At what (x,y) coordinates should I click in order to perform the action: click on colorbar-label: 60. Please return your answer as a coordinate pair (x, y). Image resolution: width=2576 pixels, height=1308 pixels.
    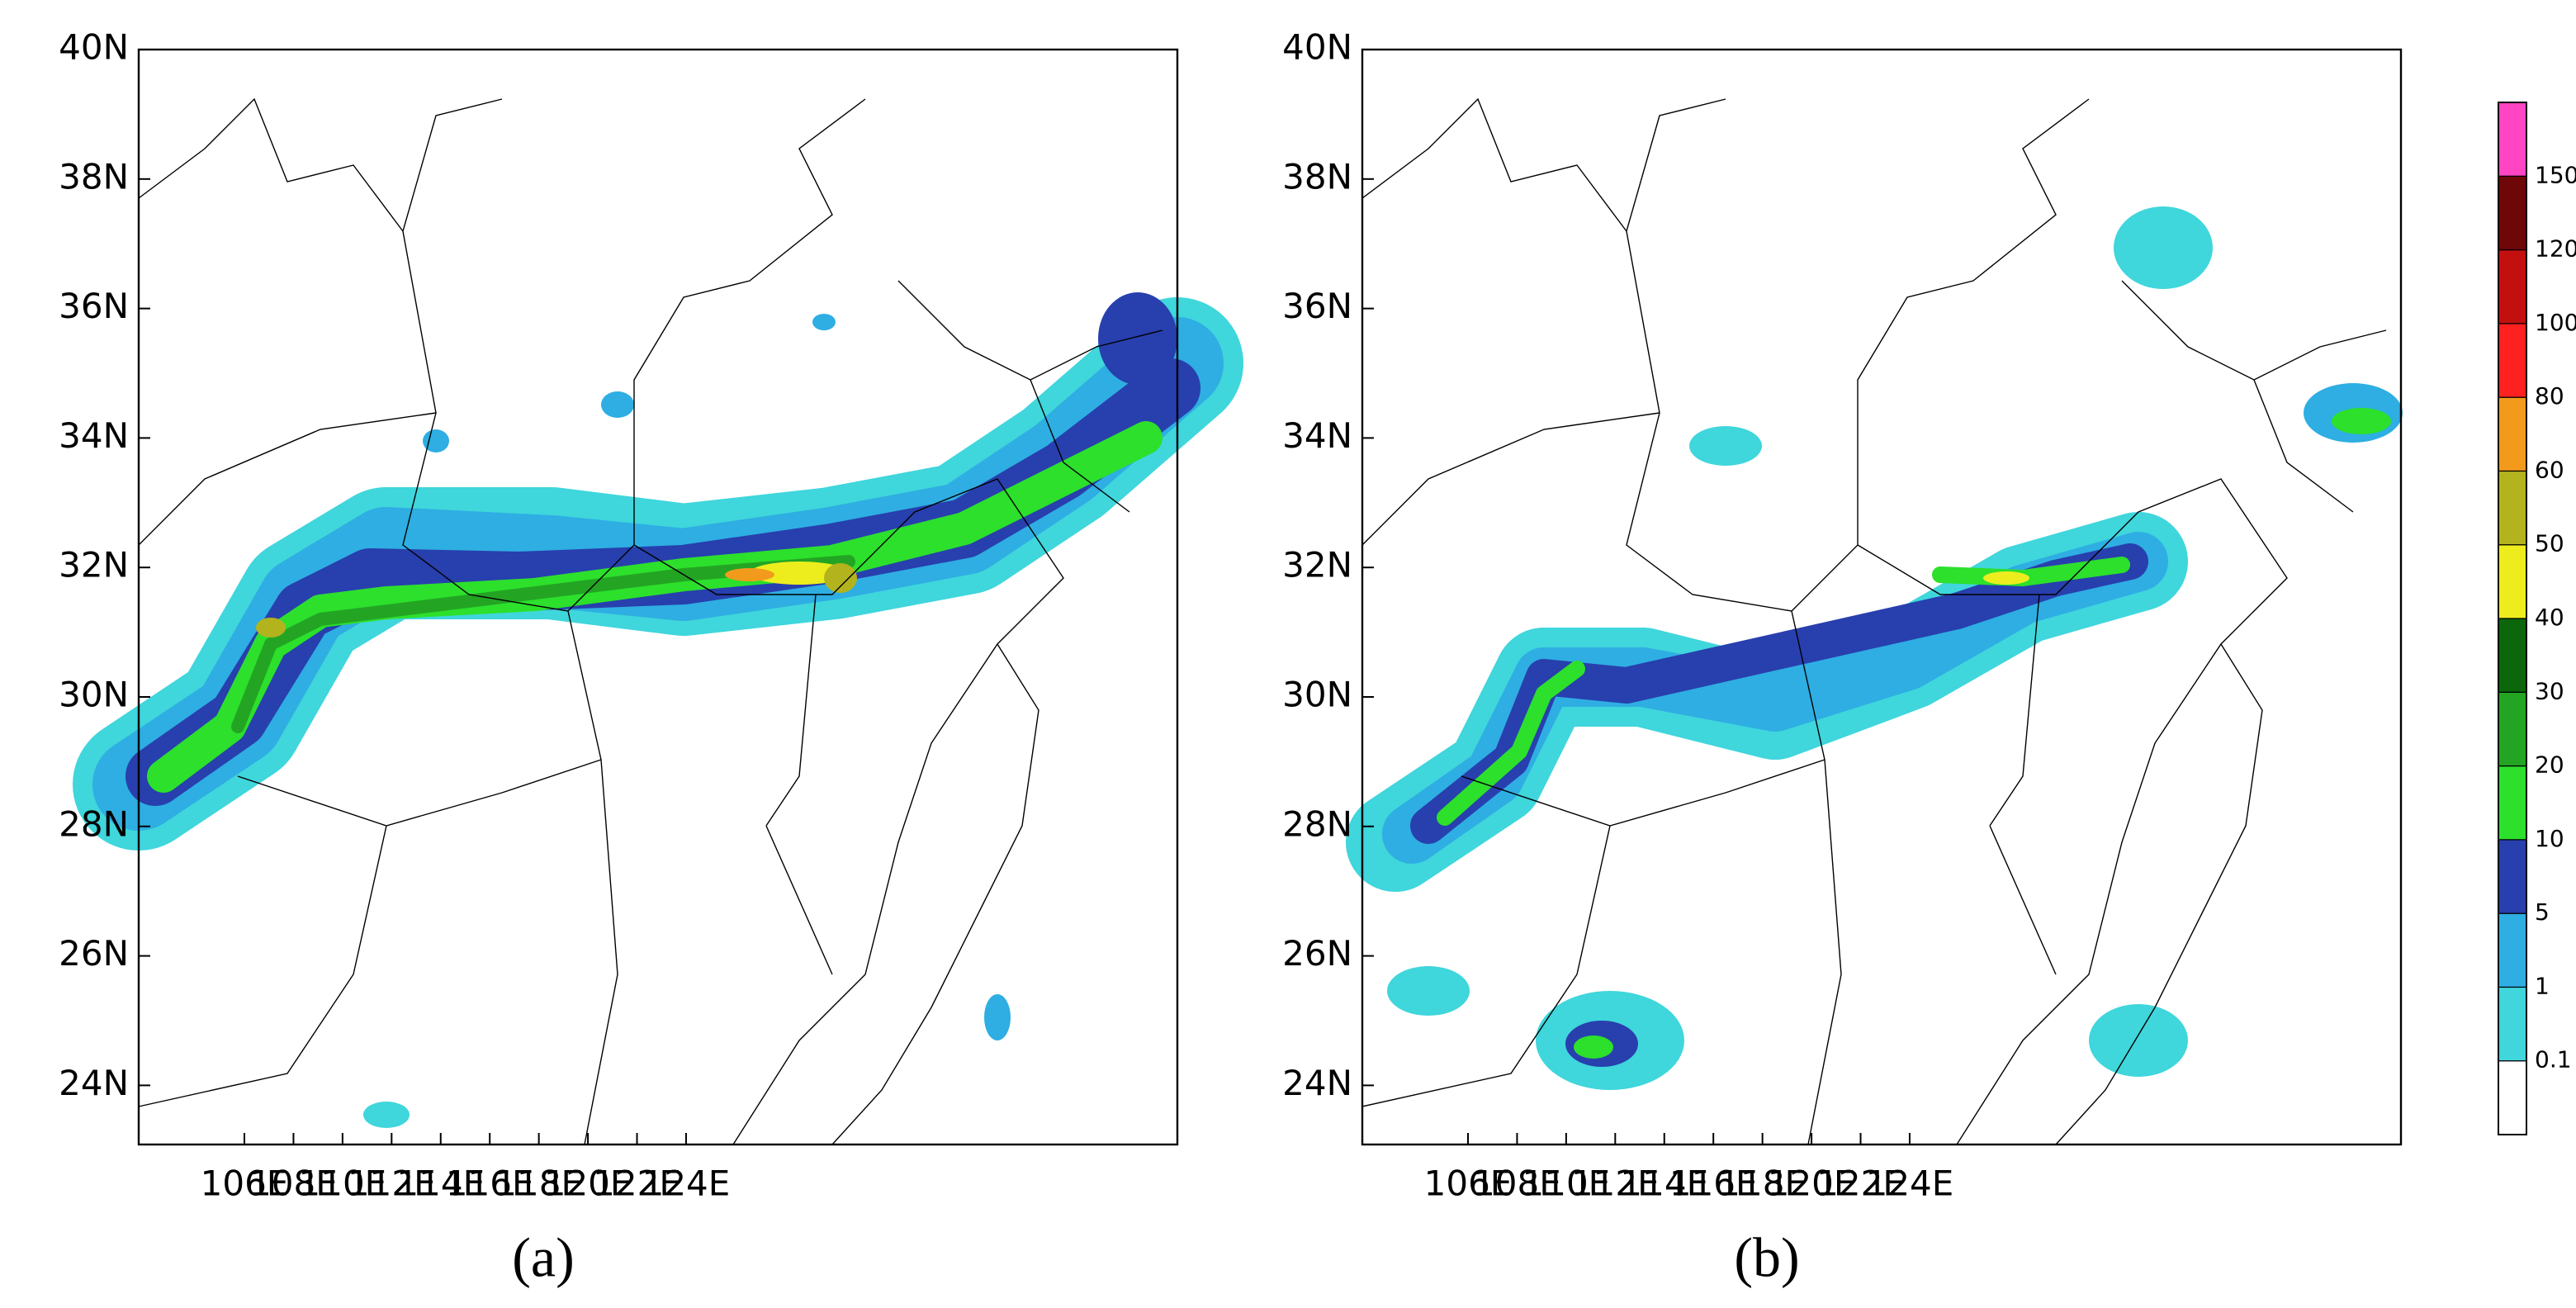
    Looking at the image, I should click on (2549, 470).